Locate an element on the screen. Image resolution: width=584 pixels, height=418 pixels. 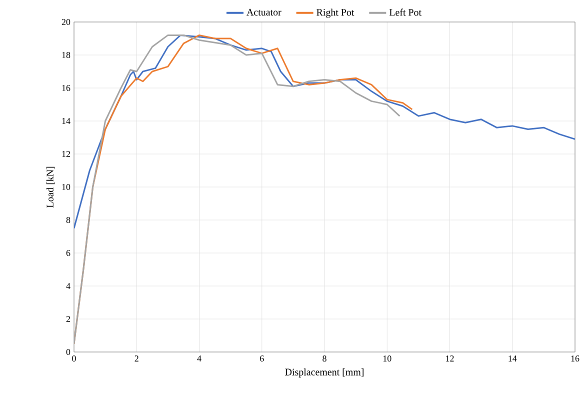
x-tick-label: 10 is located at coordinates (387, 359).